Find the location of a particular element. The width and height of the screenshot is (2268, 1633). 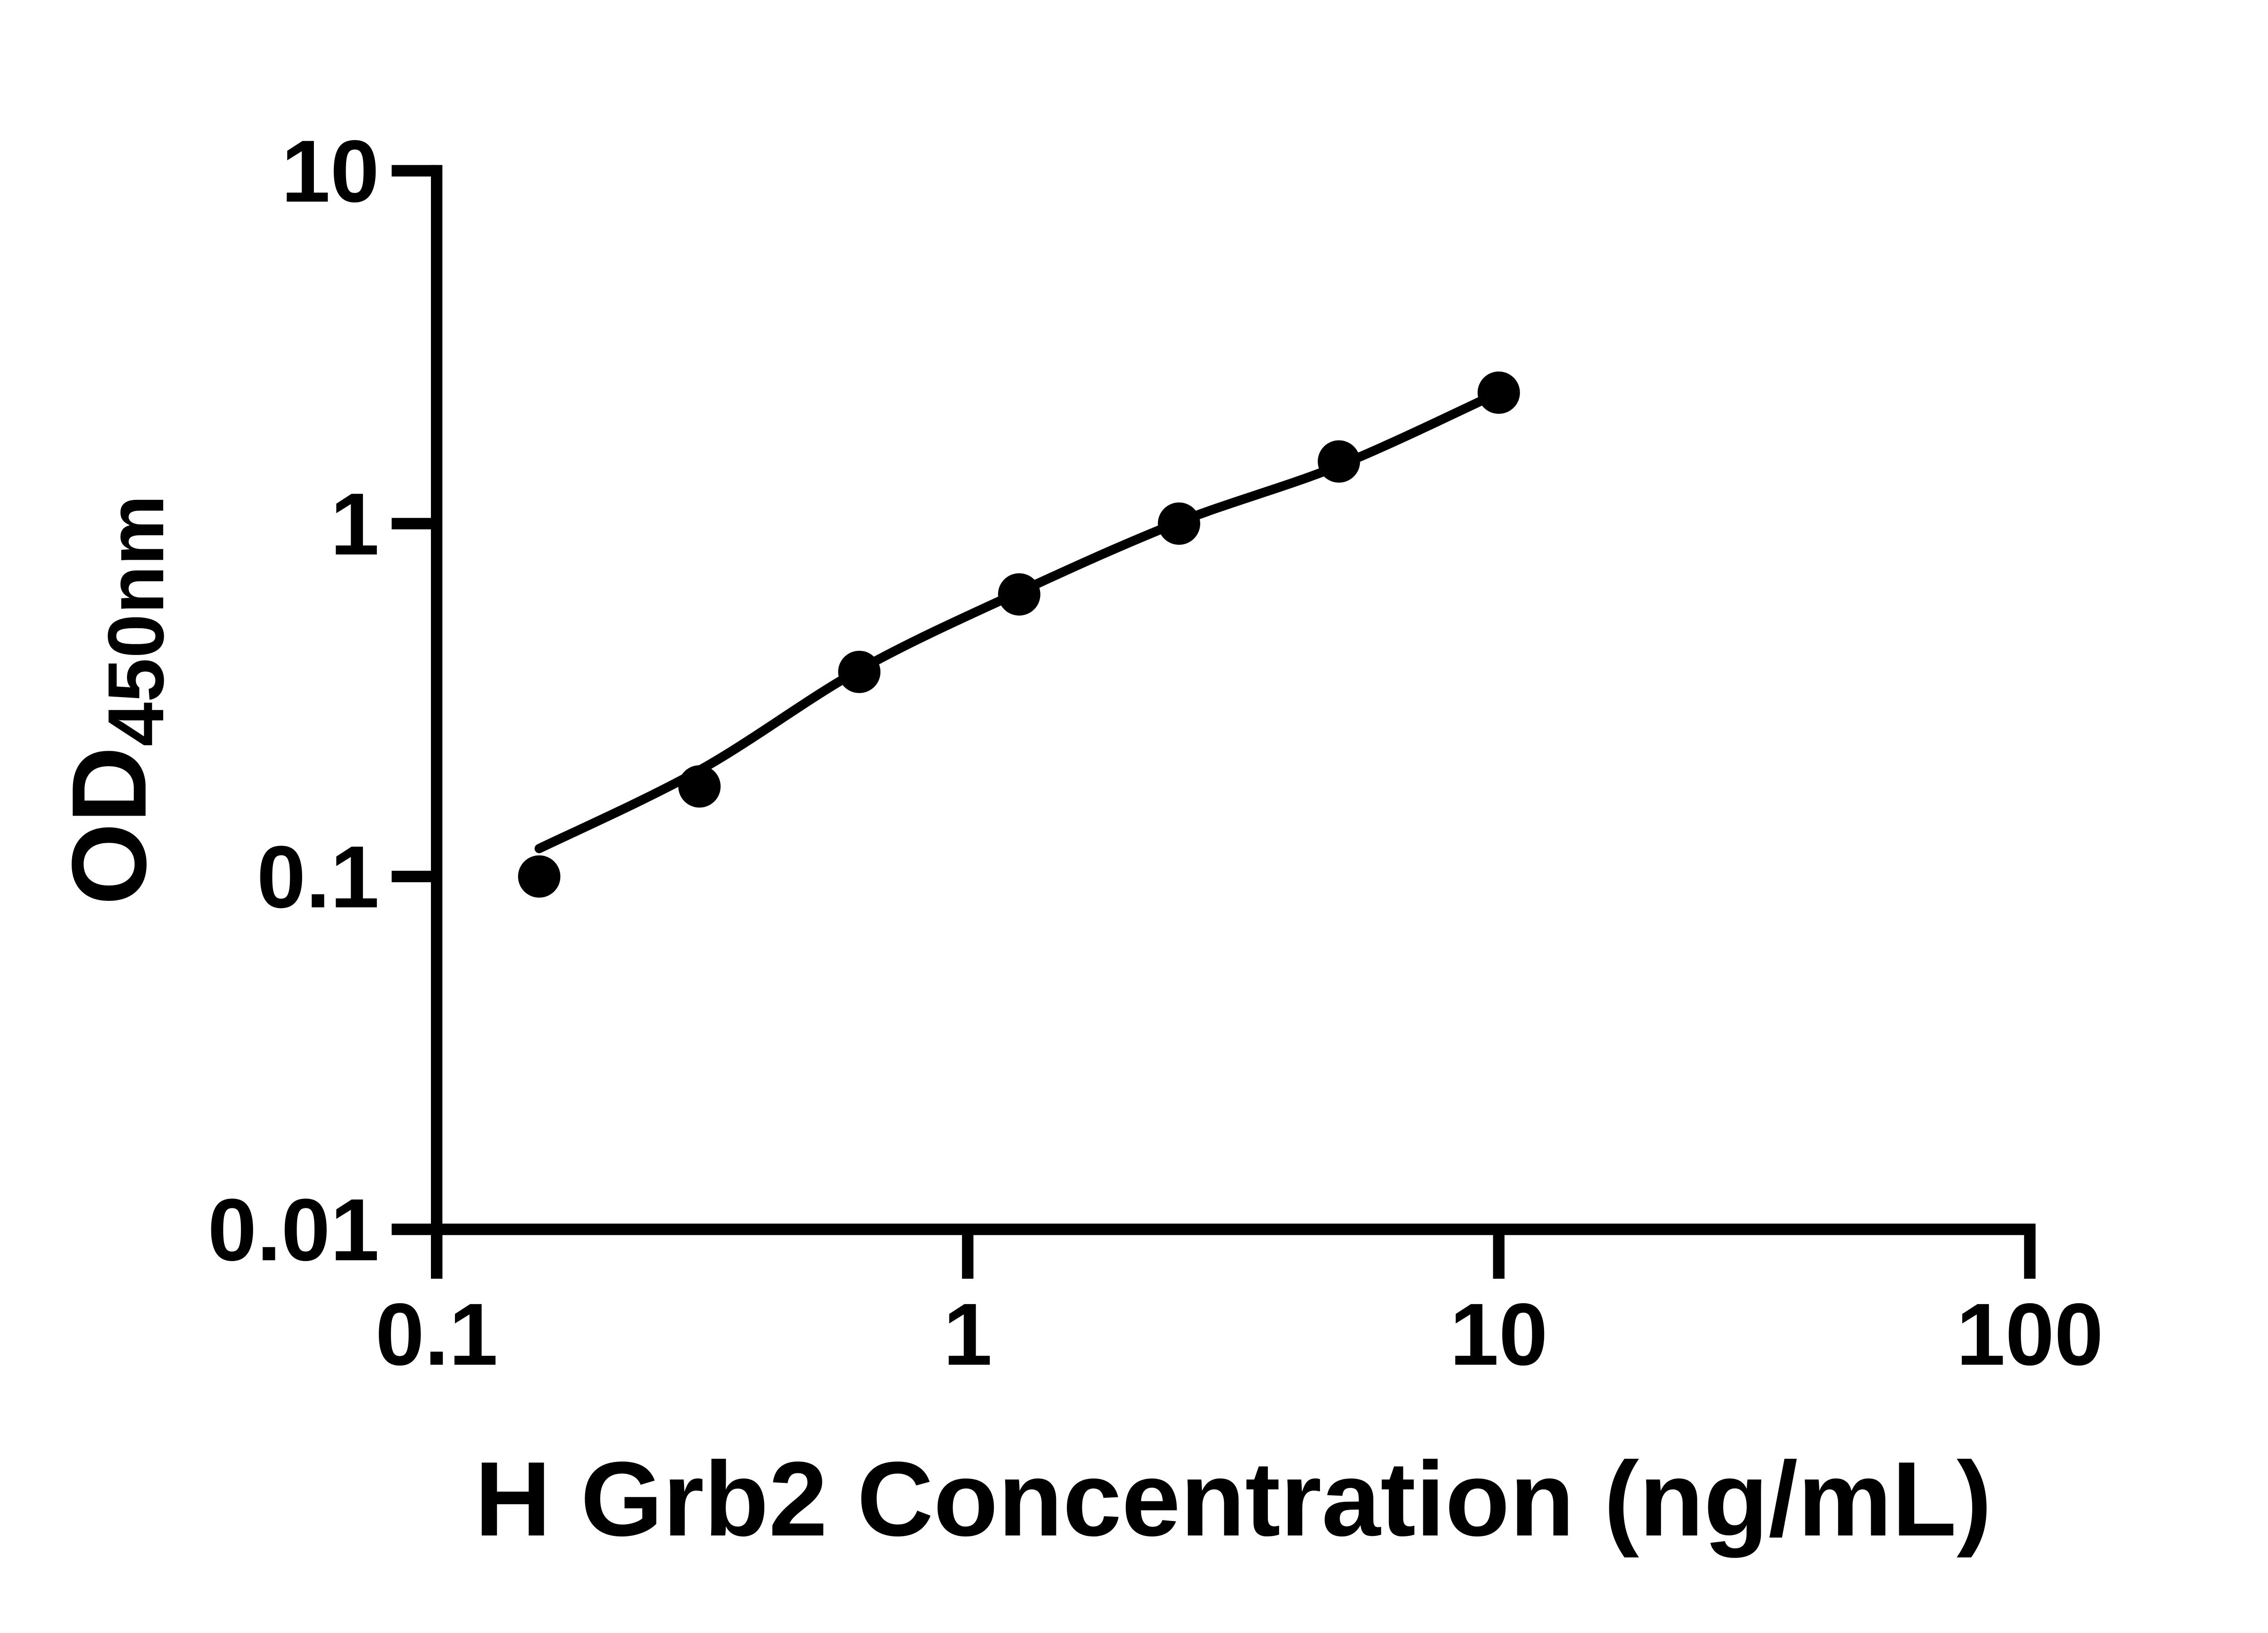

x-tick-label: 10 is located at coordinates (1499, 1335).